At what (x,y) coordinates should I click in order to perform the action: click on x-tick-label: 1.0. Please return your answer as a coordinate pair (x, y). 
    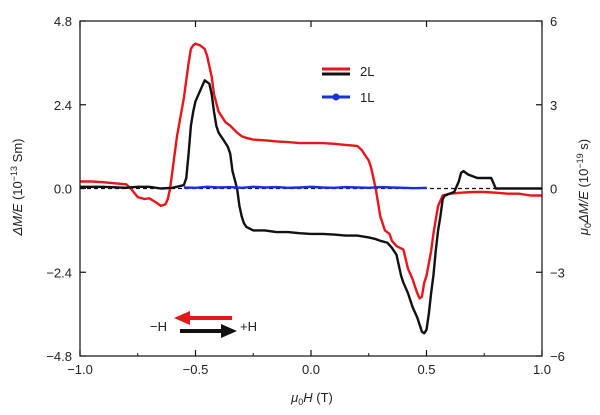
    Looking at the image, I should click on (542, 369).